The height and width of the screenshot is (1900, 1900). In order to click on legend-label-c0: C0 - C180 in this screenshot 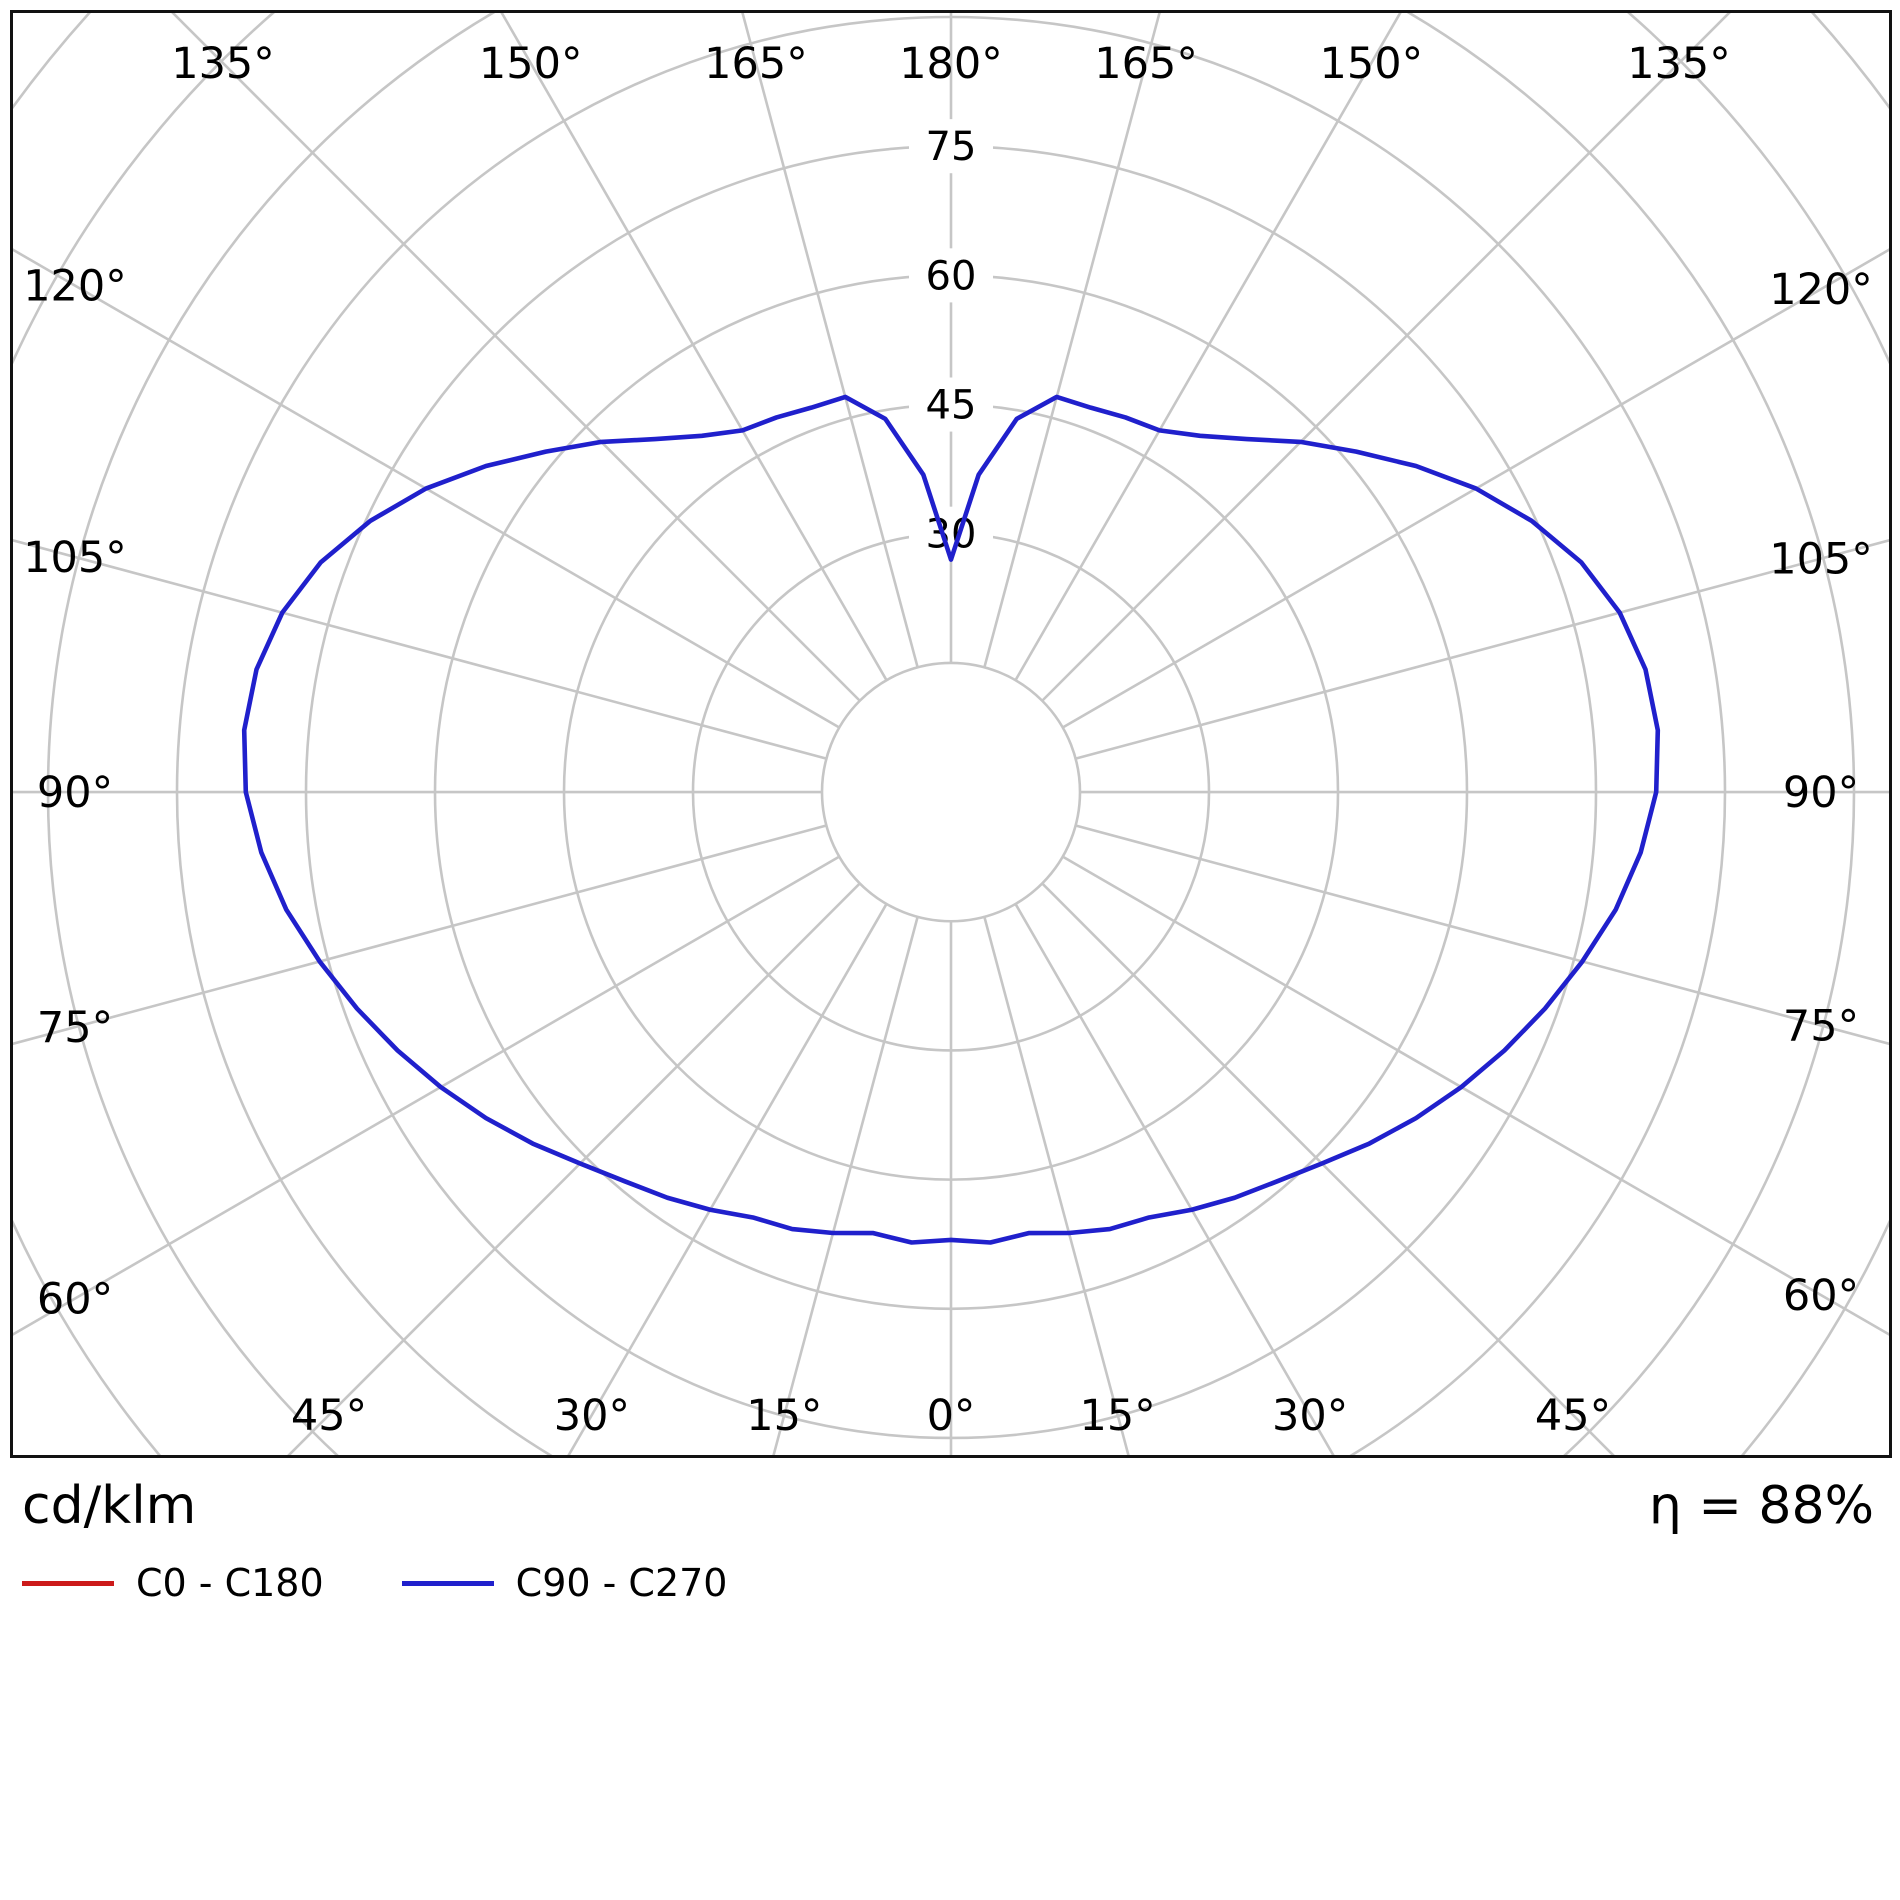, I will do `click(230, 1583)`.